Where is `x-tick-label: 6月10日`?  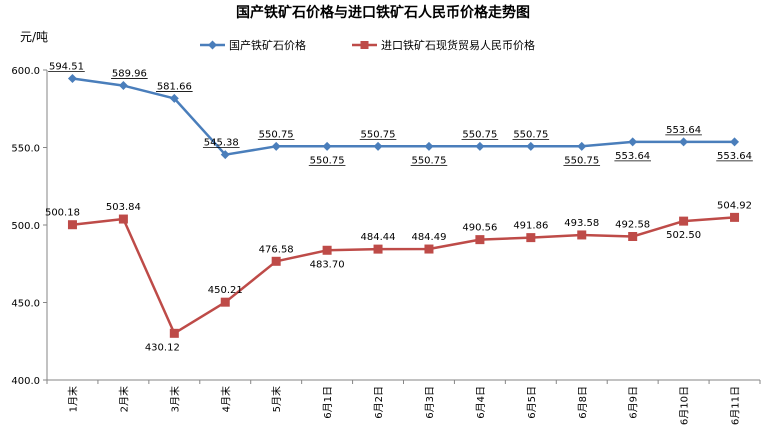
x-tick-label: 6月10日 is located at coordinates (685, 405).